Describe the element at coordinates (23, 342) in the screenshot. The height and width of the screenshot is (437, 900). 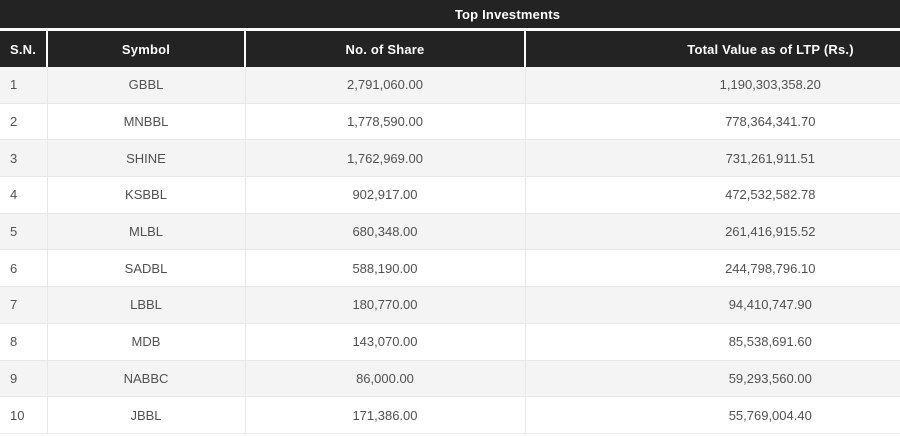
I see `cell-sn: 8` at that location.